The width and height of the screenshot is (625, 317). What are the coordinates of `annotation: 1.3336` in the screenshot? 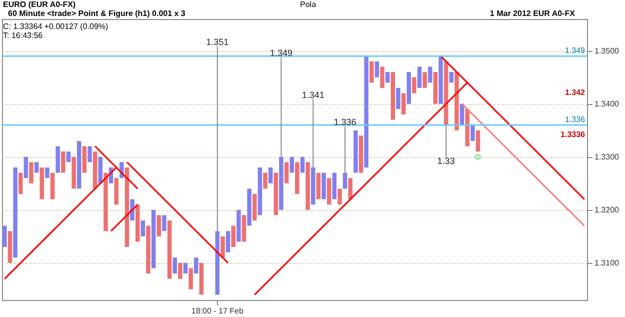 It's located at (573, 134).